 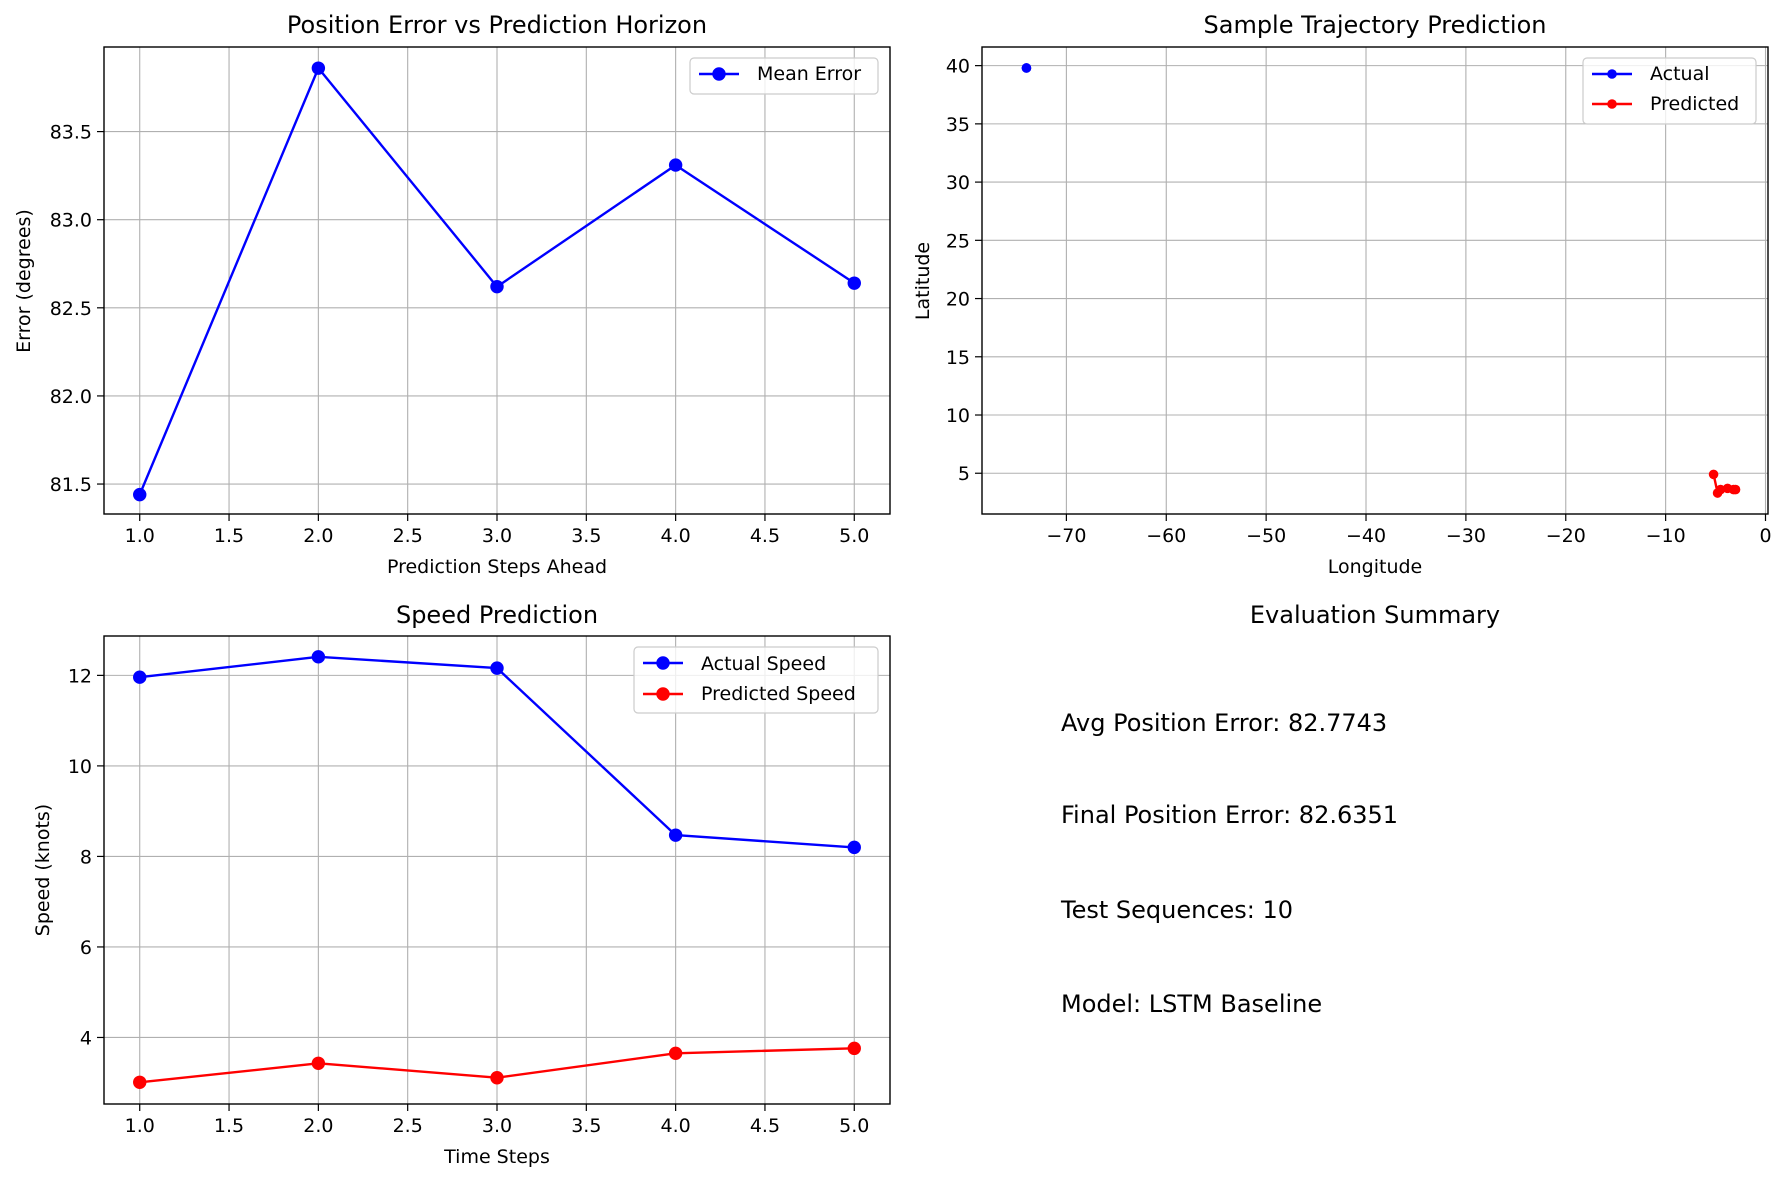 I want to click on legend-label-predicted-speed: Predicted Speed, so click(x=778, y=694).